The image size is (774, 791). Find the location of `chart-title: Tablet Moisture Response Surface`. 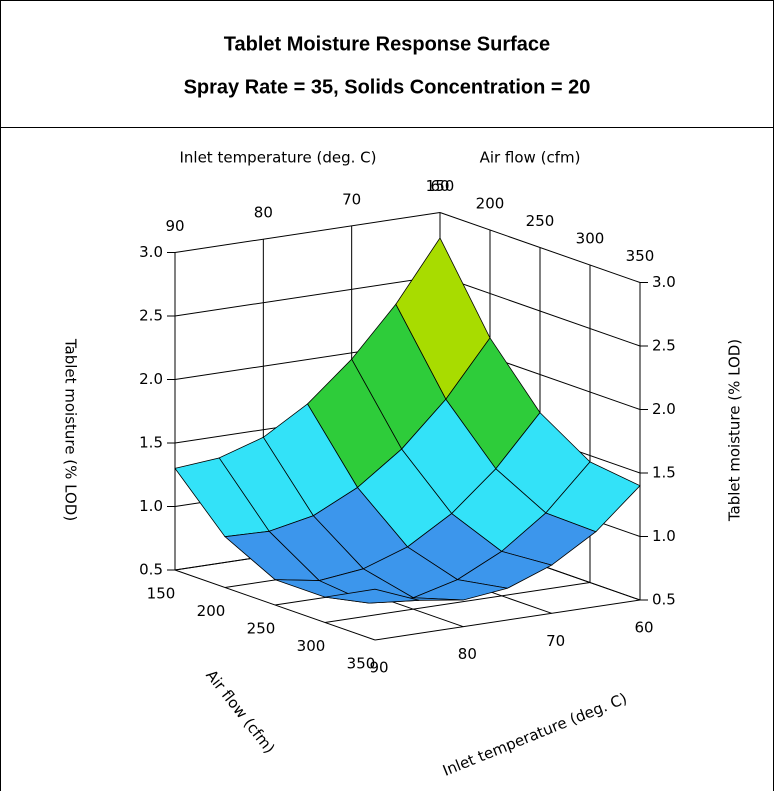

chart-title: Tablet Moisture Response Surface is located at coordinates (387, 44).